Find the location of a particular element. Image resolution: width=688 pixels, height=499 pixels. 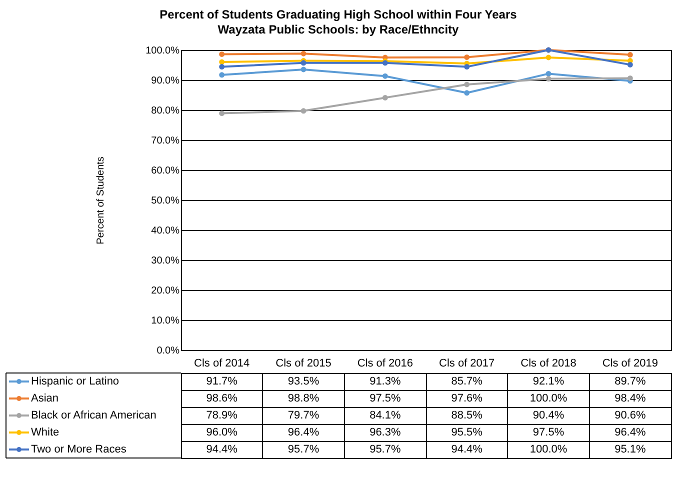

data-label: 88.5% is located at coordinates (467, 416).